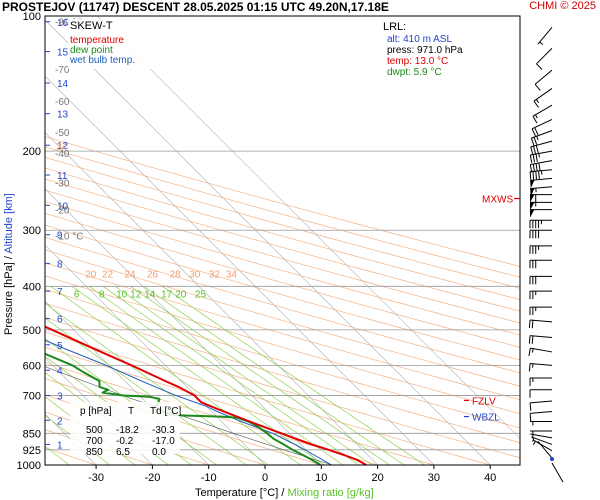  Describe the element at coordinates (60, 346) in the screenshot. I see `altitude-tick-label: 5` at that location.